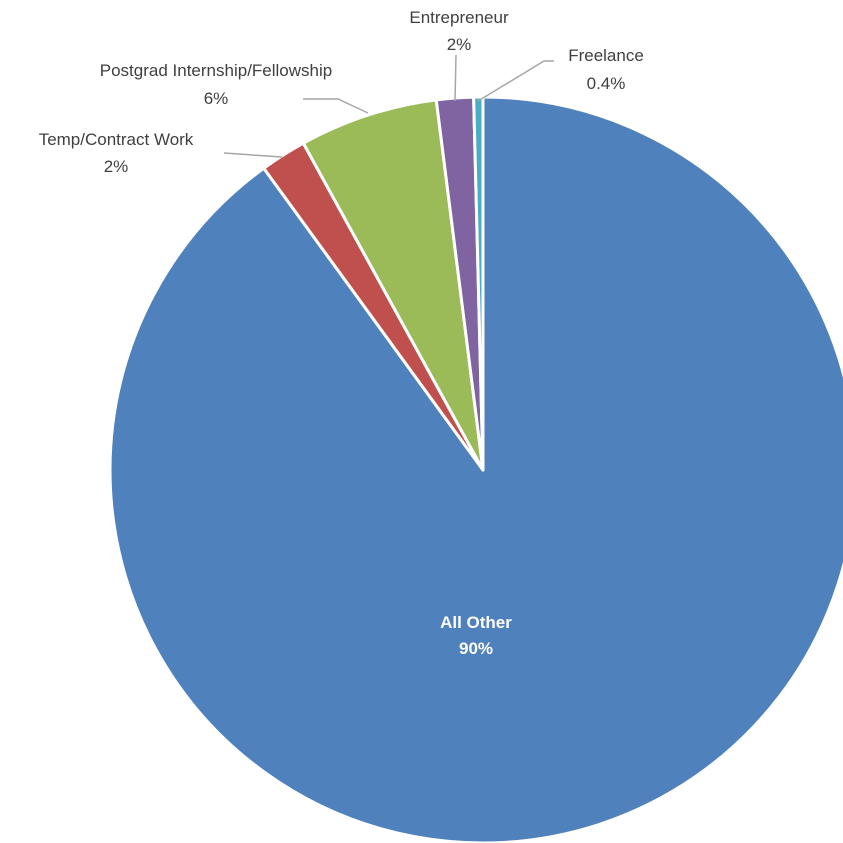  I want to click on slice-value-all-other: 90%, so click(476, 648).